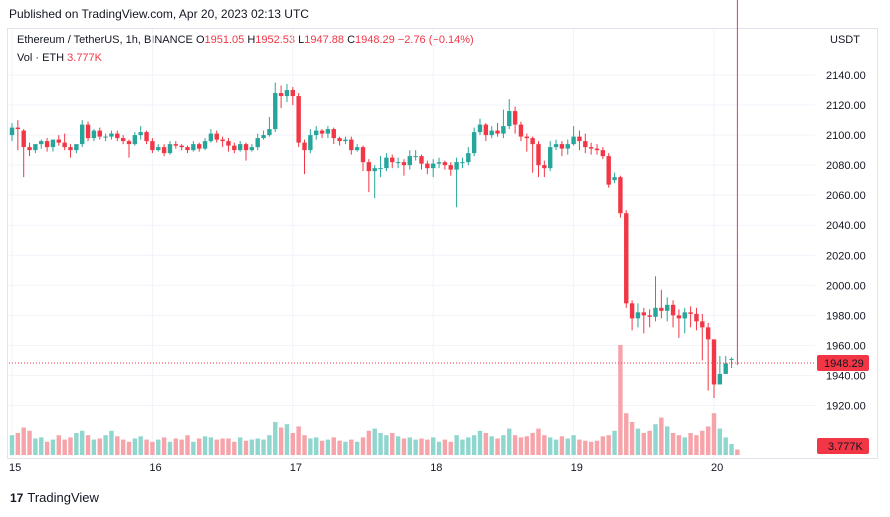  I want to click on y-tick-label: 2100.00, so click(846, 136).